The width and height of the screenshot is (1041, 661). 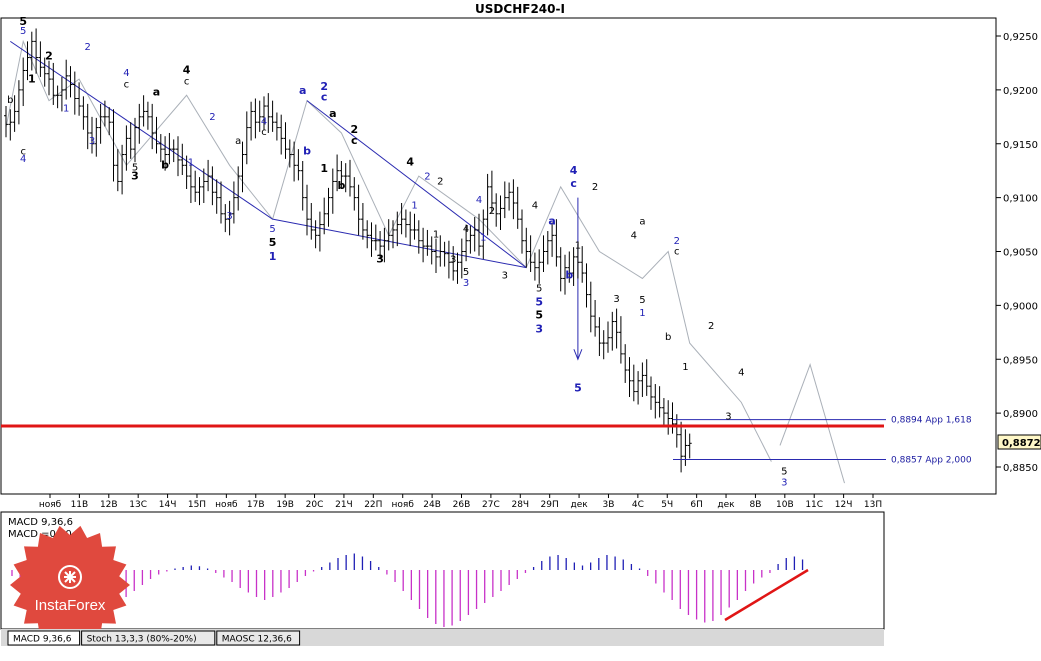 I want to click on instaforex-logo: InstaForex, so click(x=70, y=585).